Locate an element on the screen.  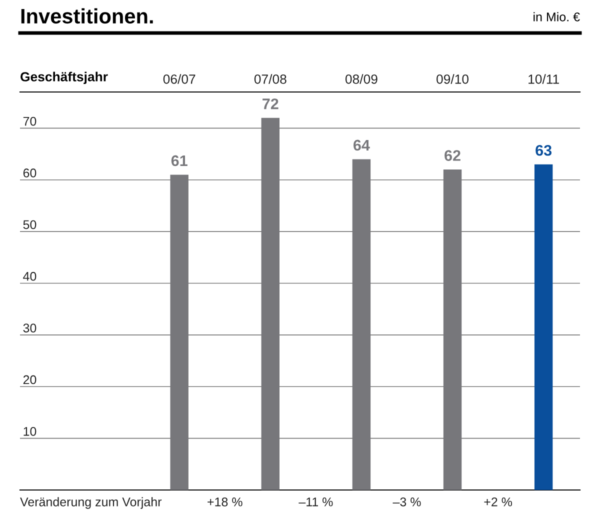
data-label: 72 is located at coordinates (270, 104).